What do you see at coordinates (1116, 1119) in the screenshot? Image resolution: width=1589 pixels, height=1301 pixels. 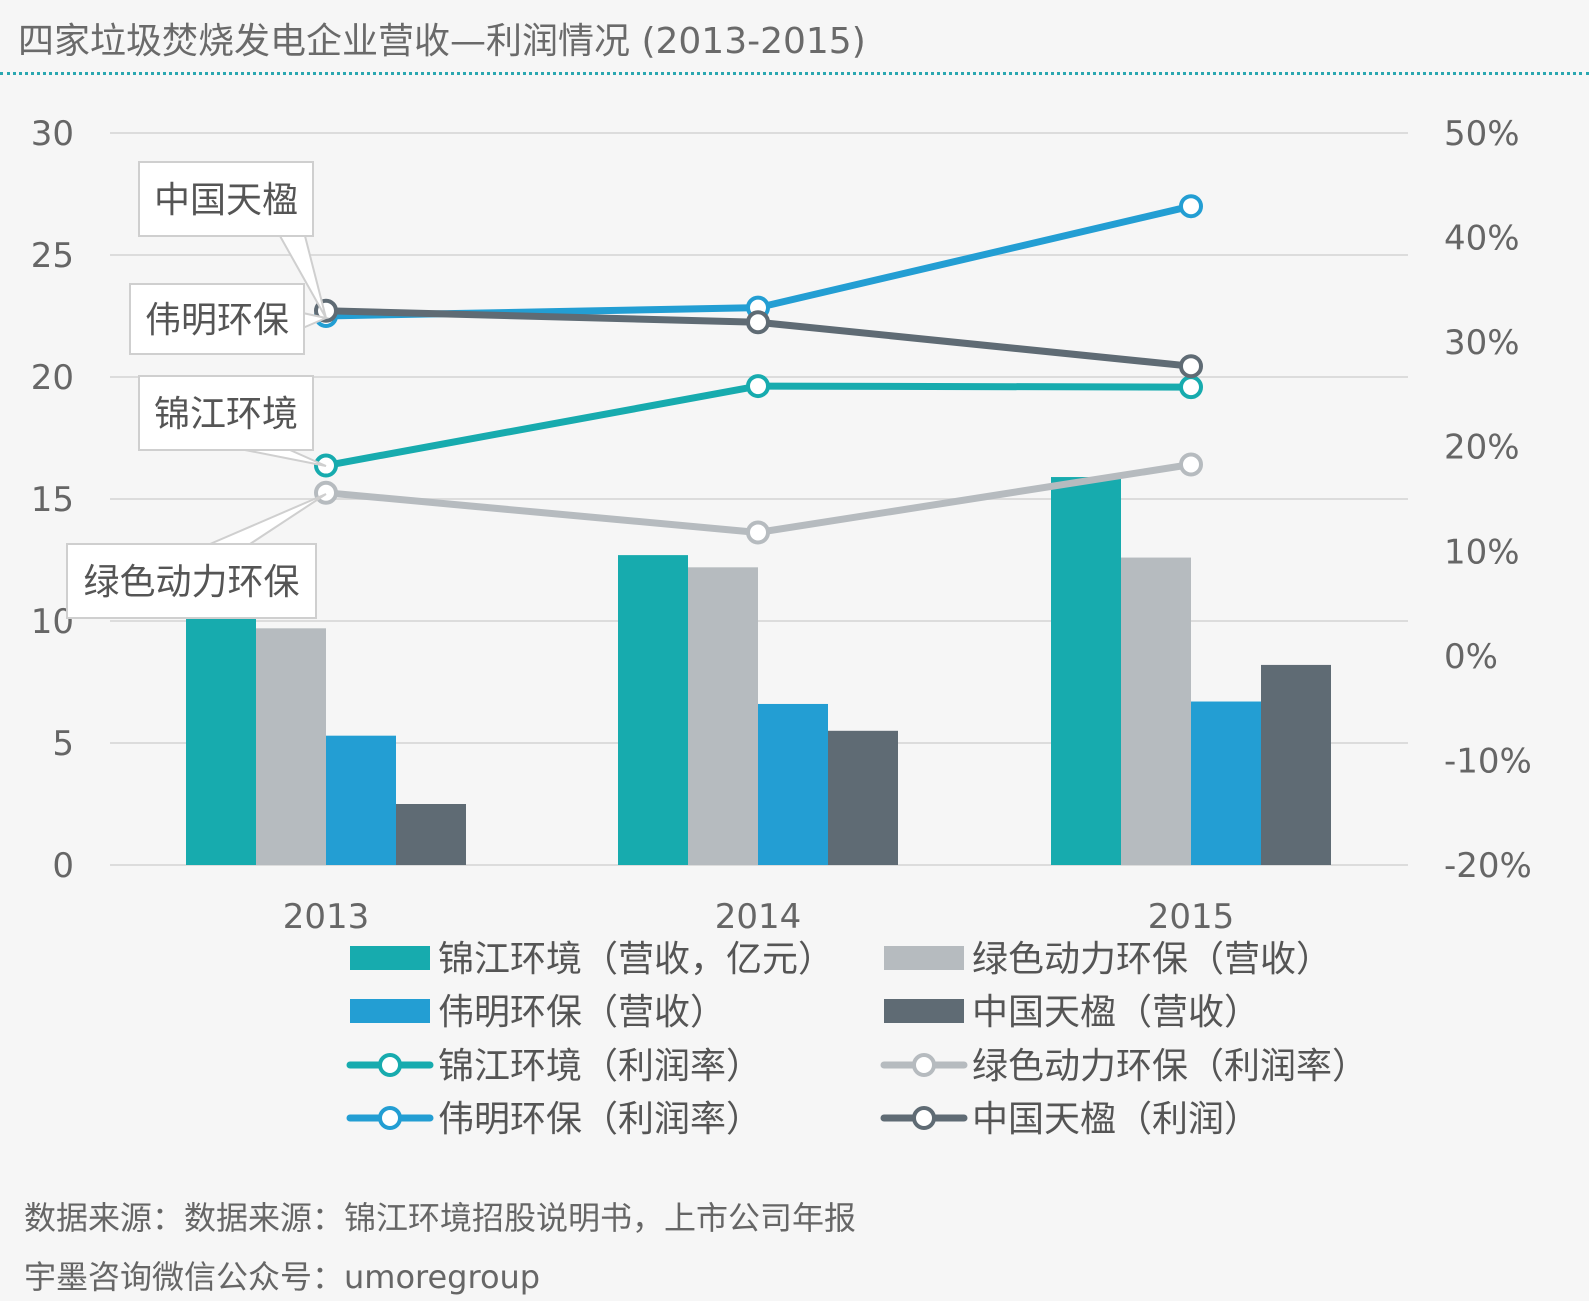 I see `legend-label: 中国天楹（利润）` at bounding box center [1116, 1119].